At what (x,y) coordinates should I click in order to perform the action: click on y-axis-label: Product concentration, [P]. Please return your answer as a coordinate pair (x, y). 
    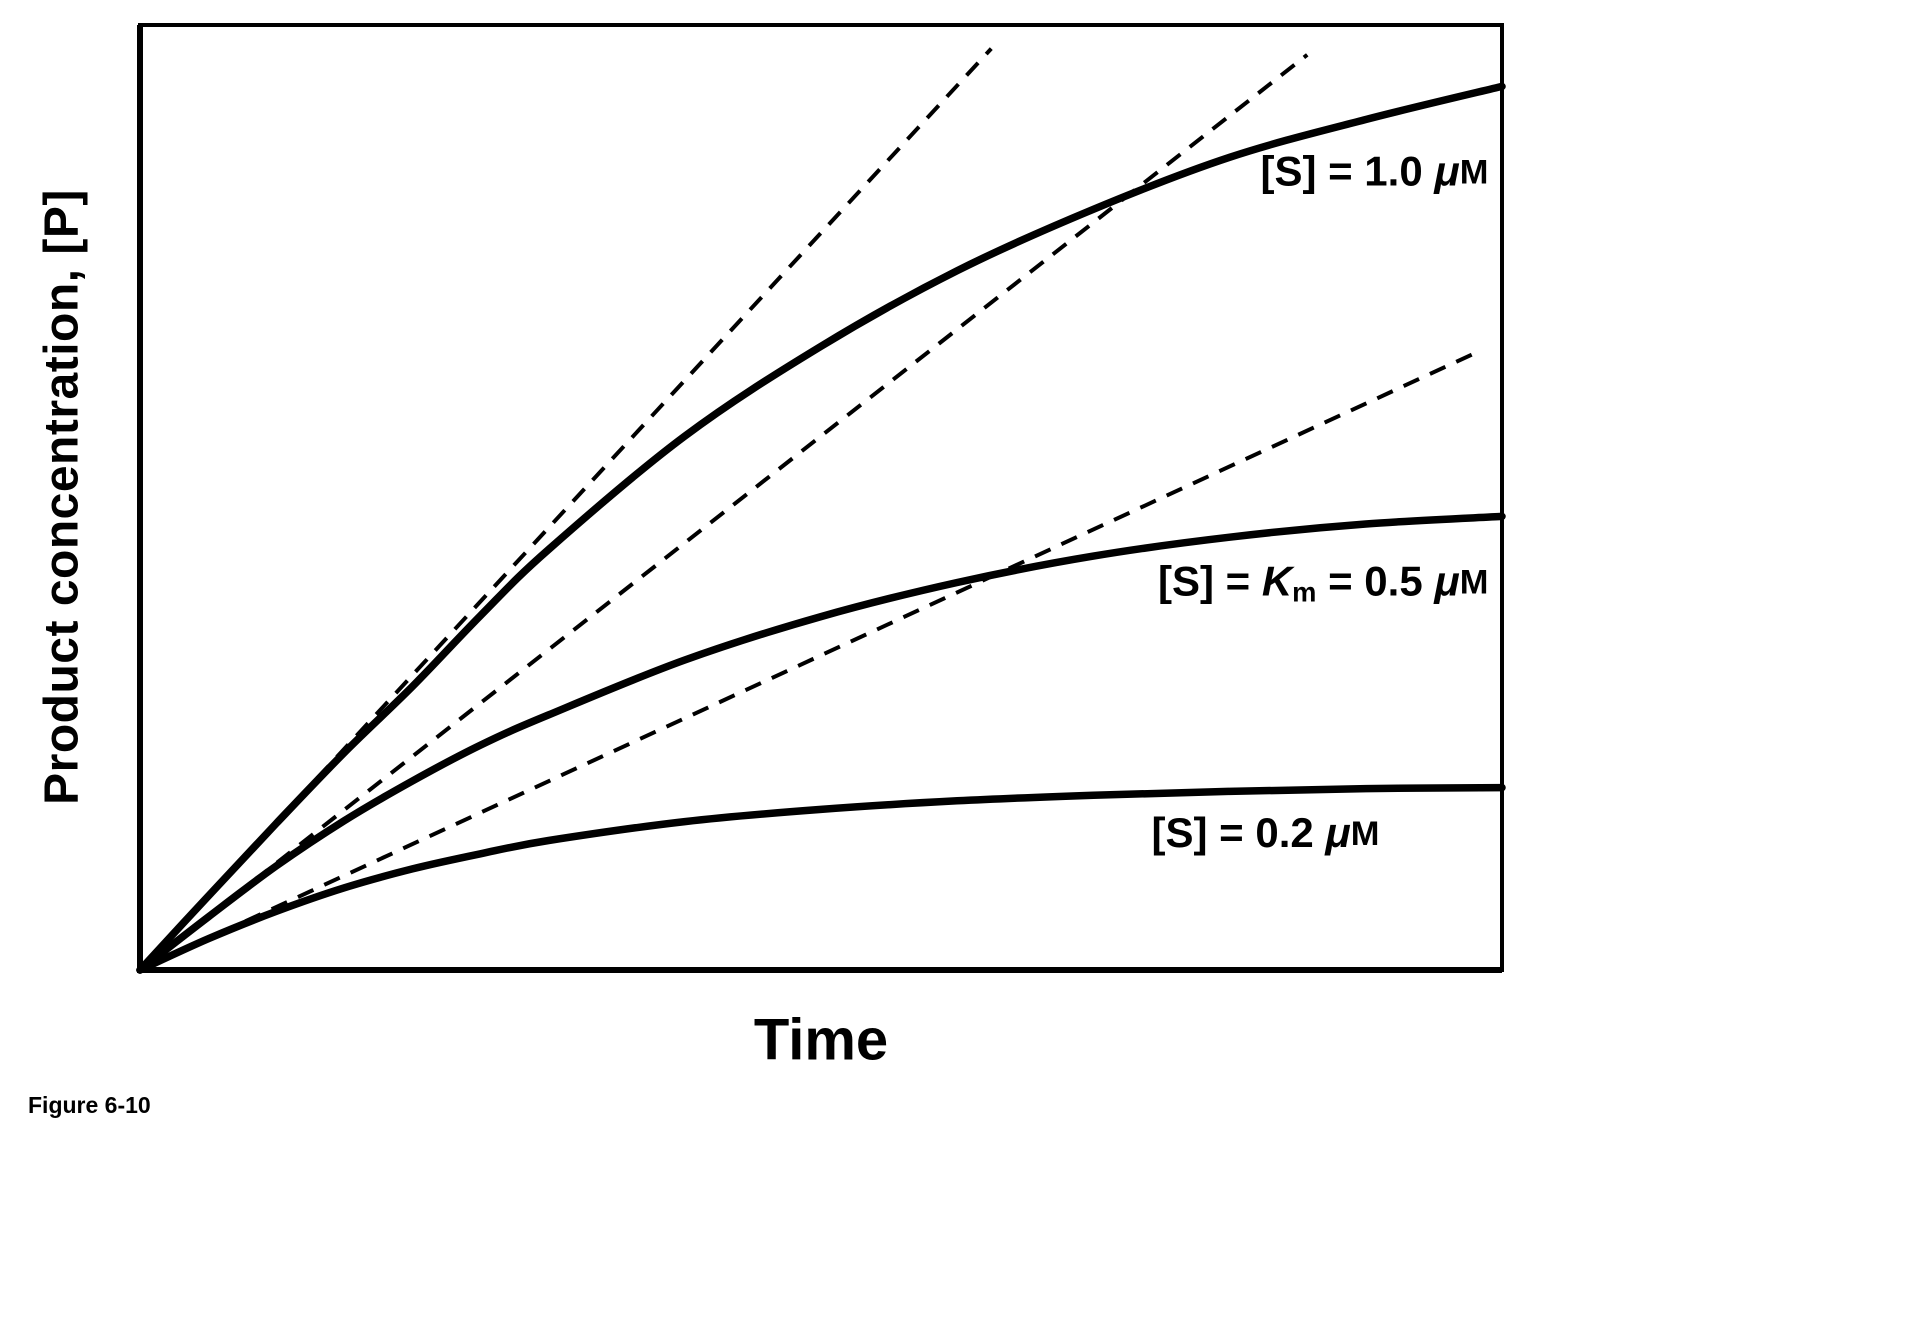
    Looking at the image, I should click on (62, 497).